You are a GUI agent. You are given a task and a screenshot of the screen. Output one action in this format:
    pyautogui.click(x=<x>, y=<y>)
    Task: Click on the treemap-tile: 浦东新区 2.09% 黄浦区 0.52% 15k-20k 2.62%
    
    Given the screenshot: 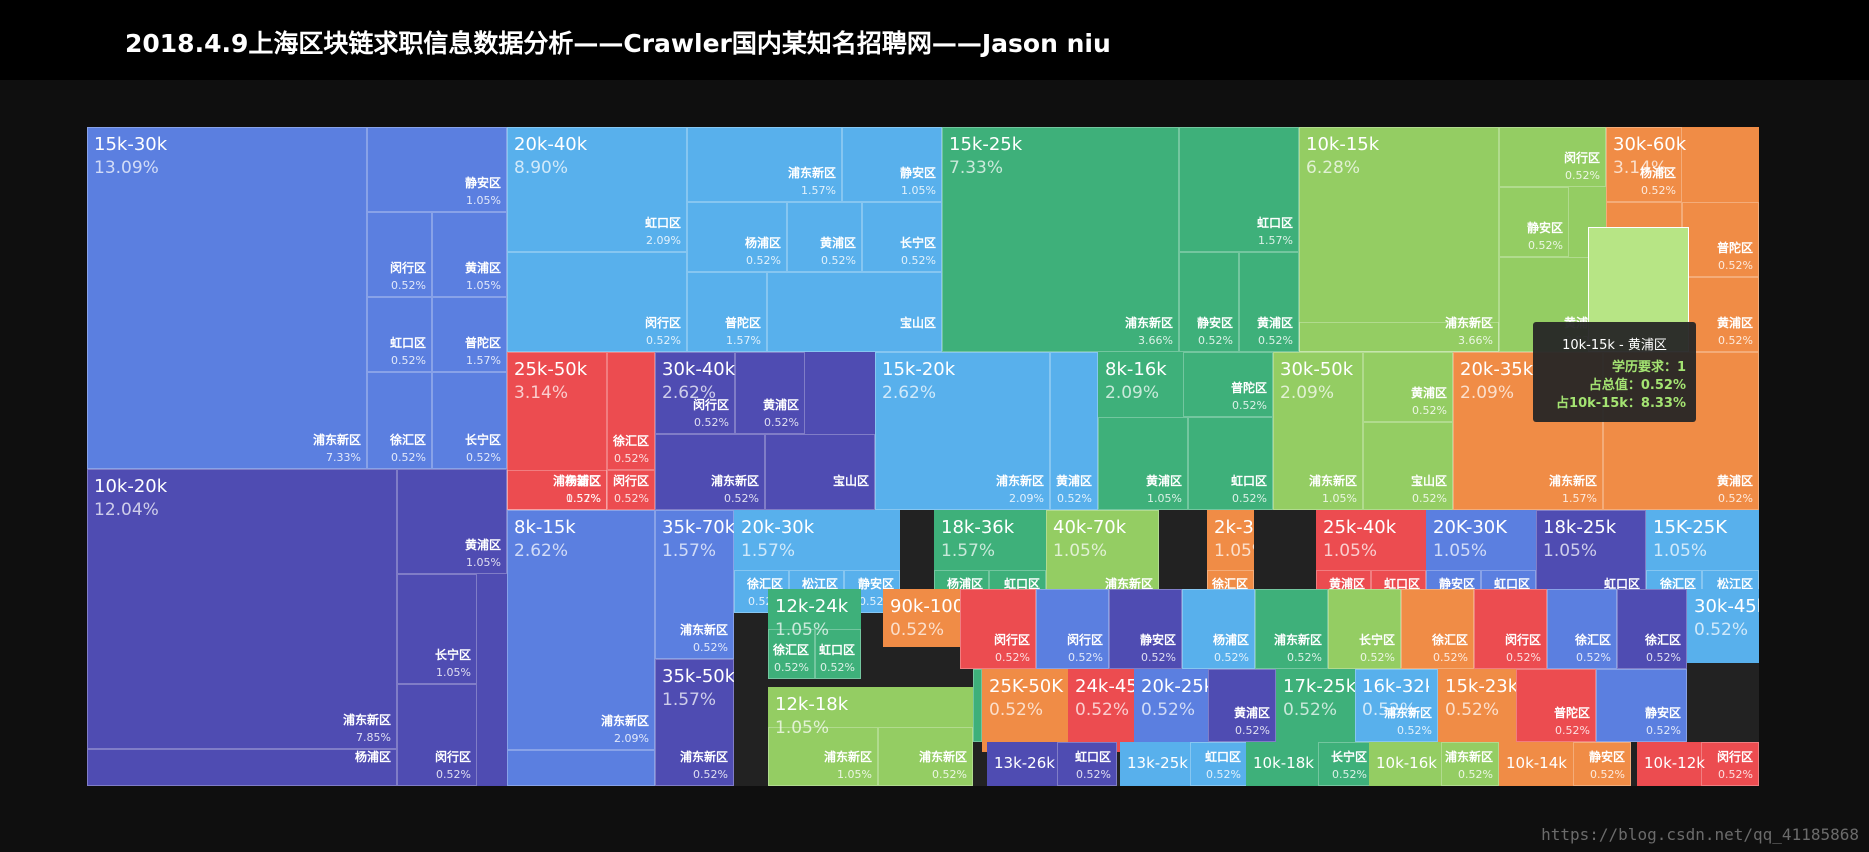 What is the action you would take?
    pyautogui.click(x=986, y=431)
    